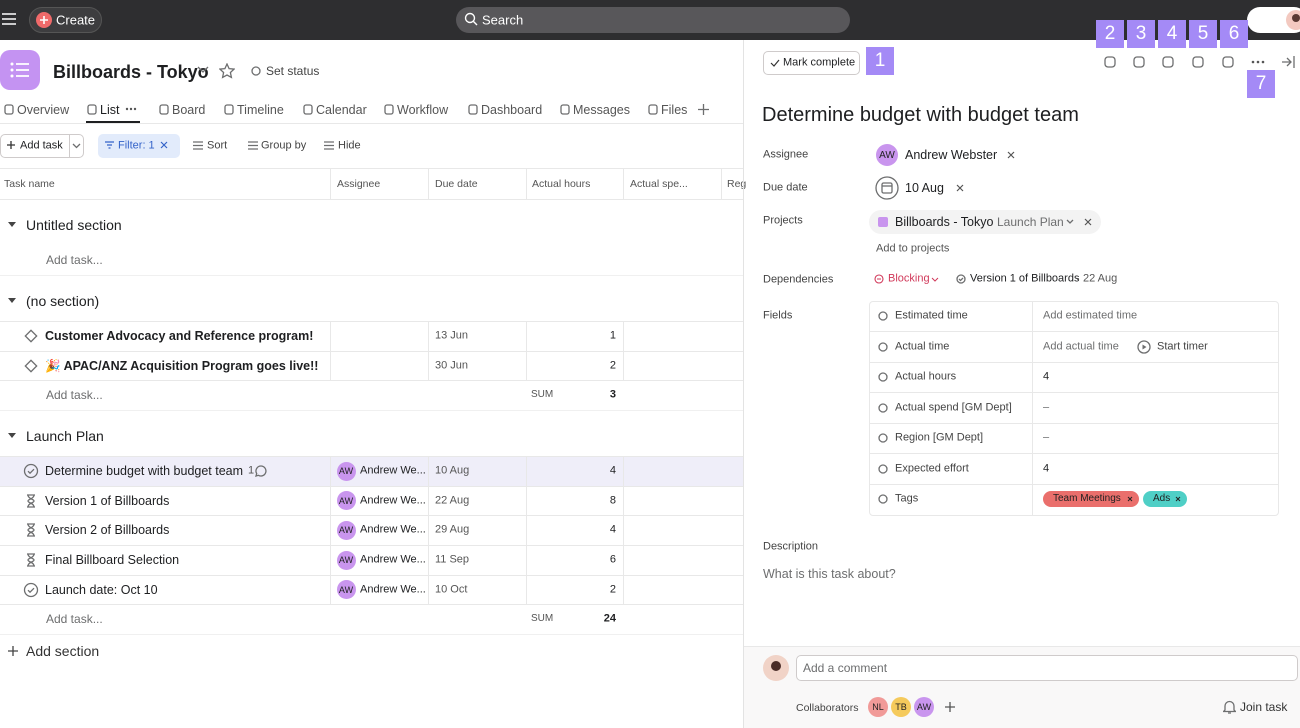 The image size is (1300, 728). What do you see at coordinates (1182, 346) in the screenshot?
I see `start-timer: Start timer` at bounding box center [1182, 346].